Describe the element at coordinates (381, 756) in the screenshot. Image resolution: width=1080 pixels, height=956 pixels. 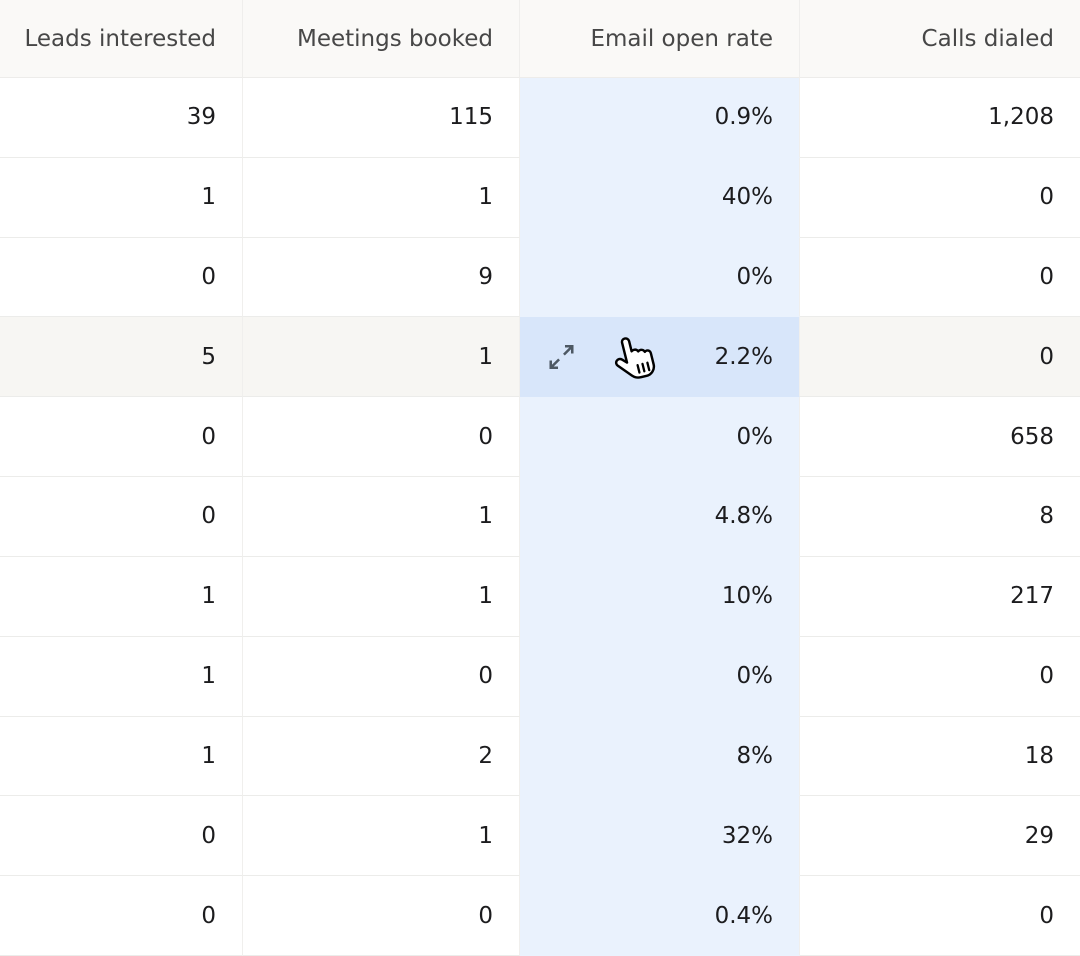
I see `cell-meetings-booked: 2` at that location.